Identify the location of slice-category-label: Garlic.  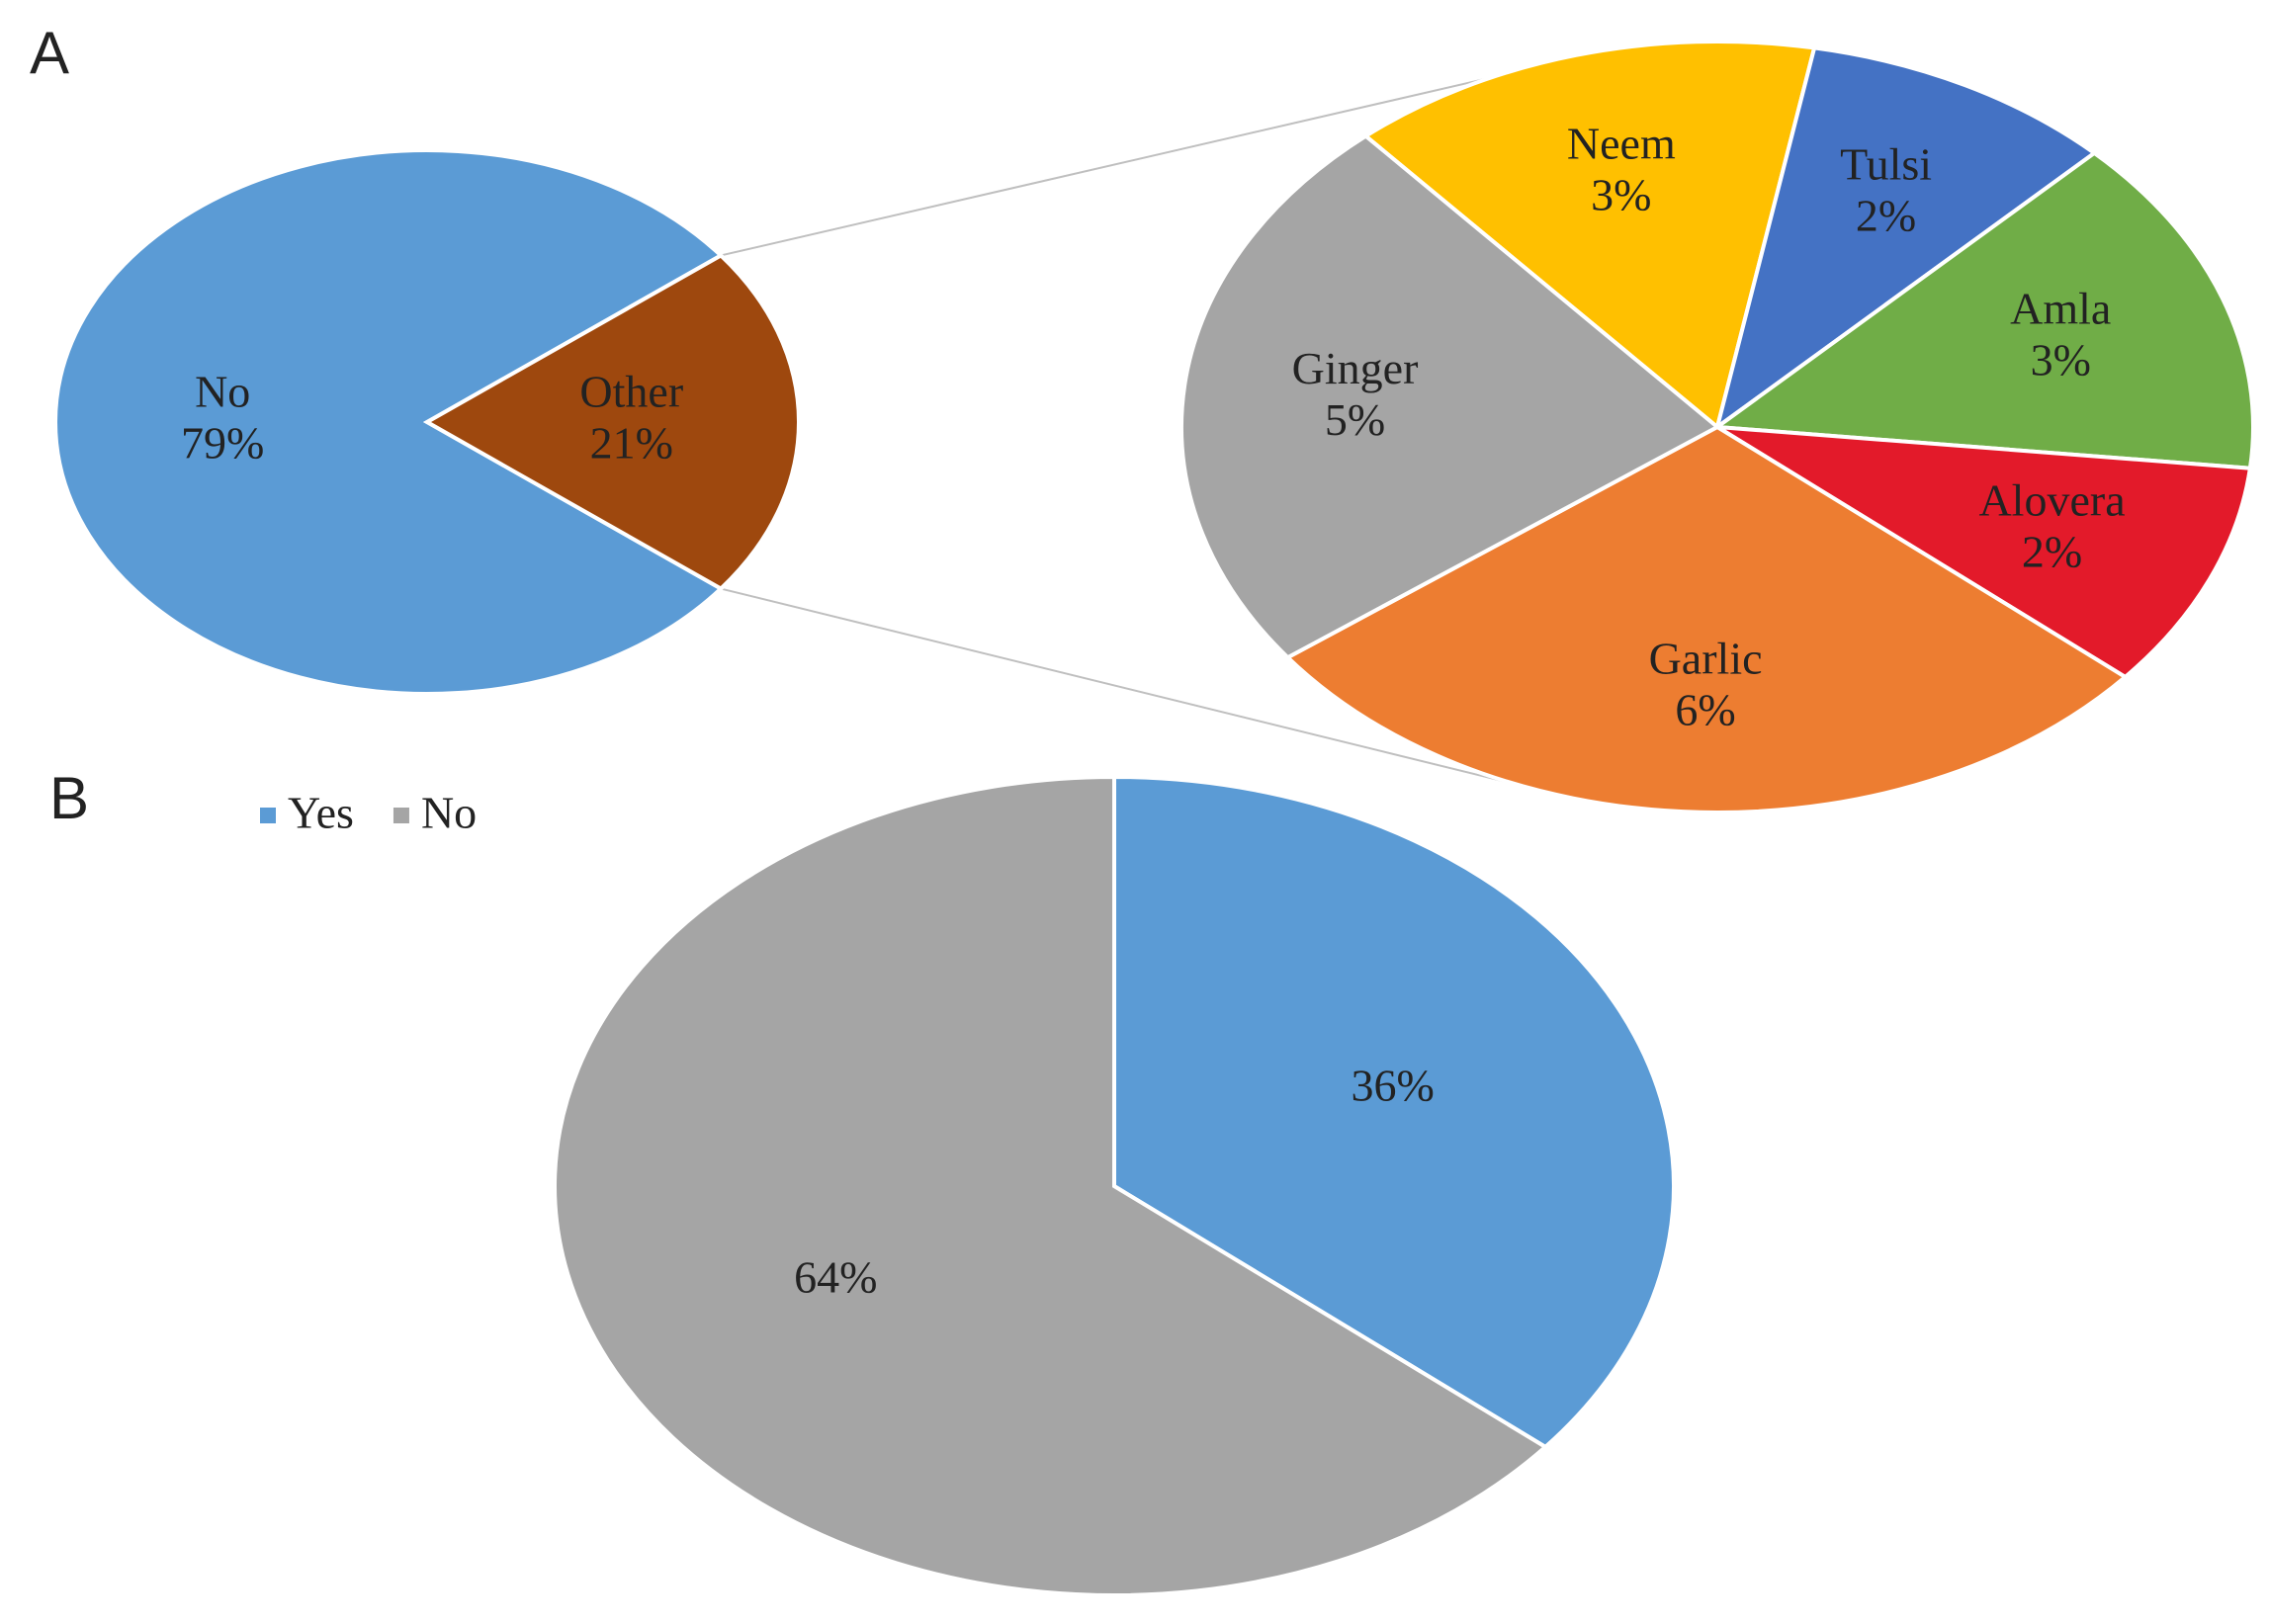
(1706, 659).